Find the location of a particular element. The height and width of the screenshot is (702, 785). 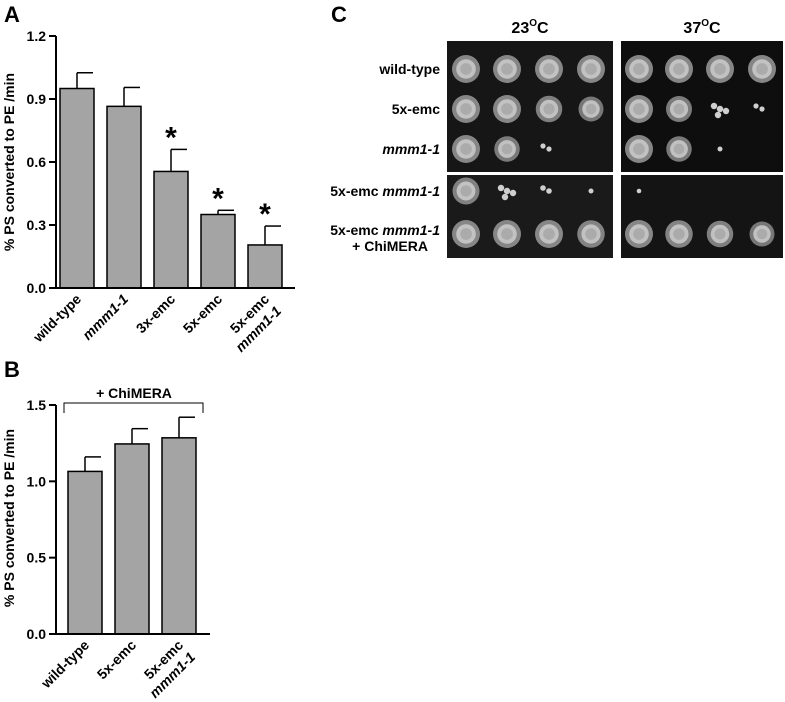

category-label-2: 5x-emc is located at coordinates (117, 660).